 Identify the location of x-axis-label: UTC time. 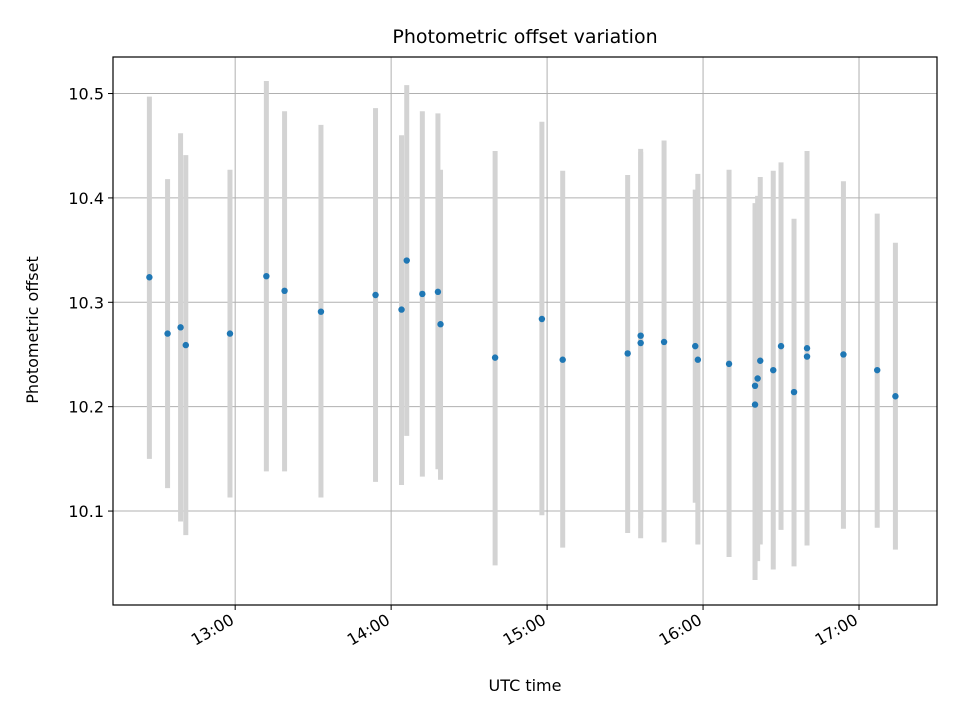
(525, 685).